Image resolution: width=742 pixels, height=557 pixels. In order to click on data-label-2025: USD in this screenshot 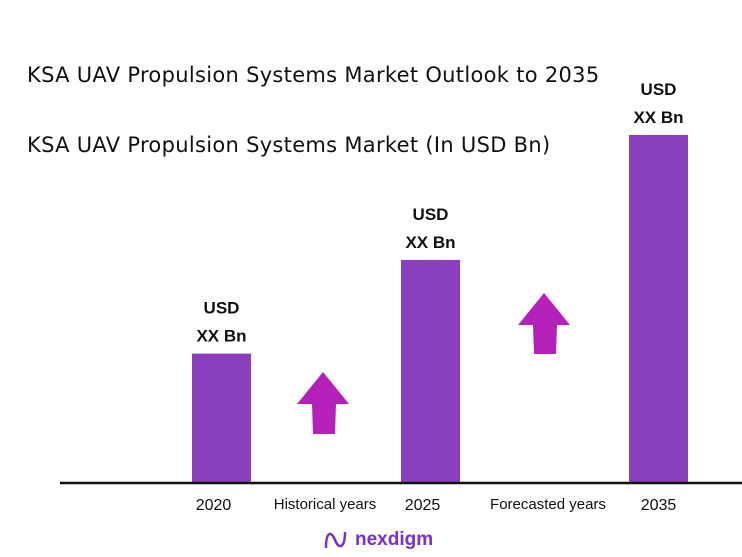, I will do `click(431, 214)`.